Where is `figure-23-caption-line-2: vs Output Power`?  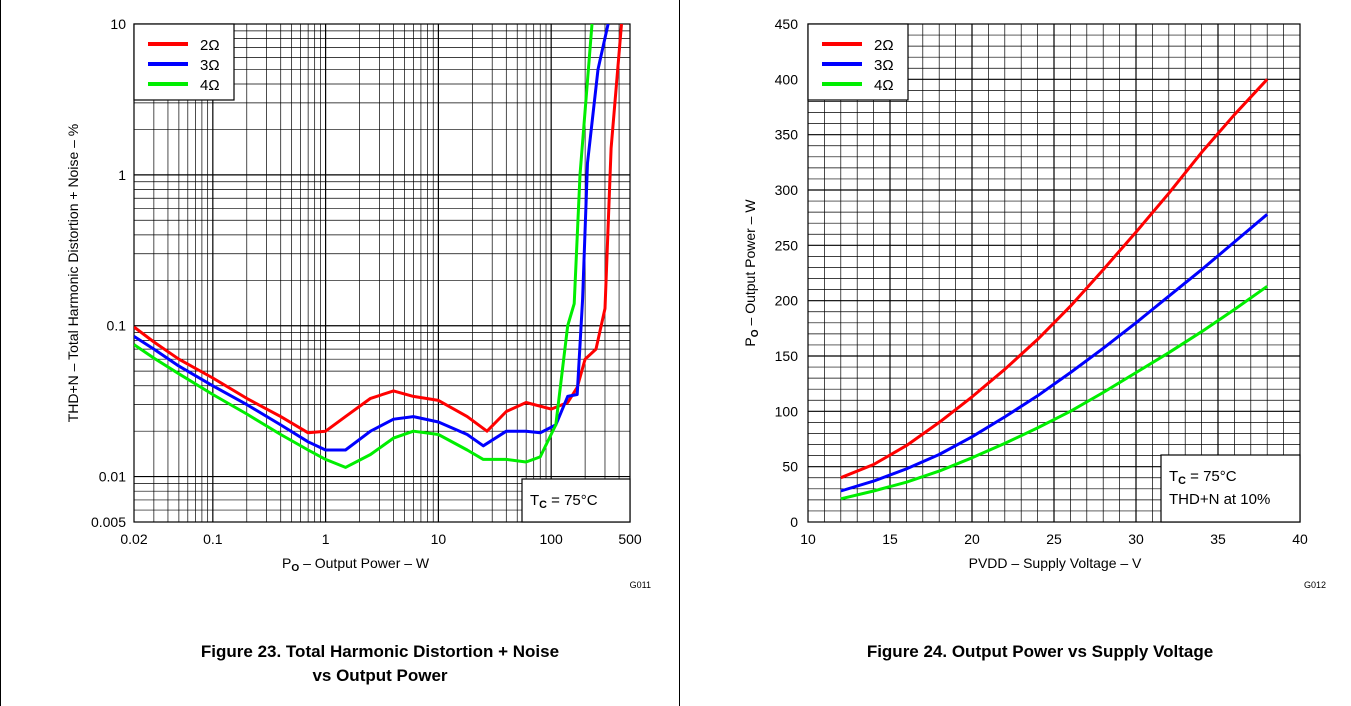
figure-23-caption-line-2: vs Output Power is located at coordinates (380, 675).